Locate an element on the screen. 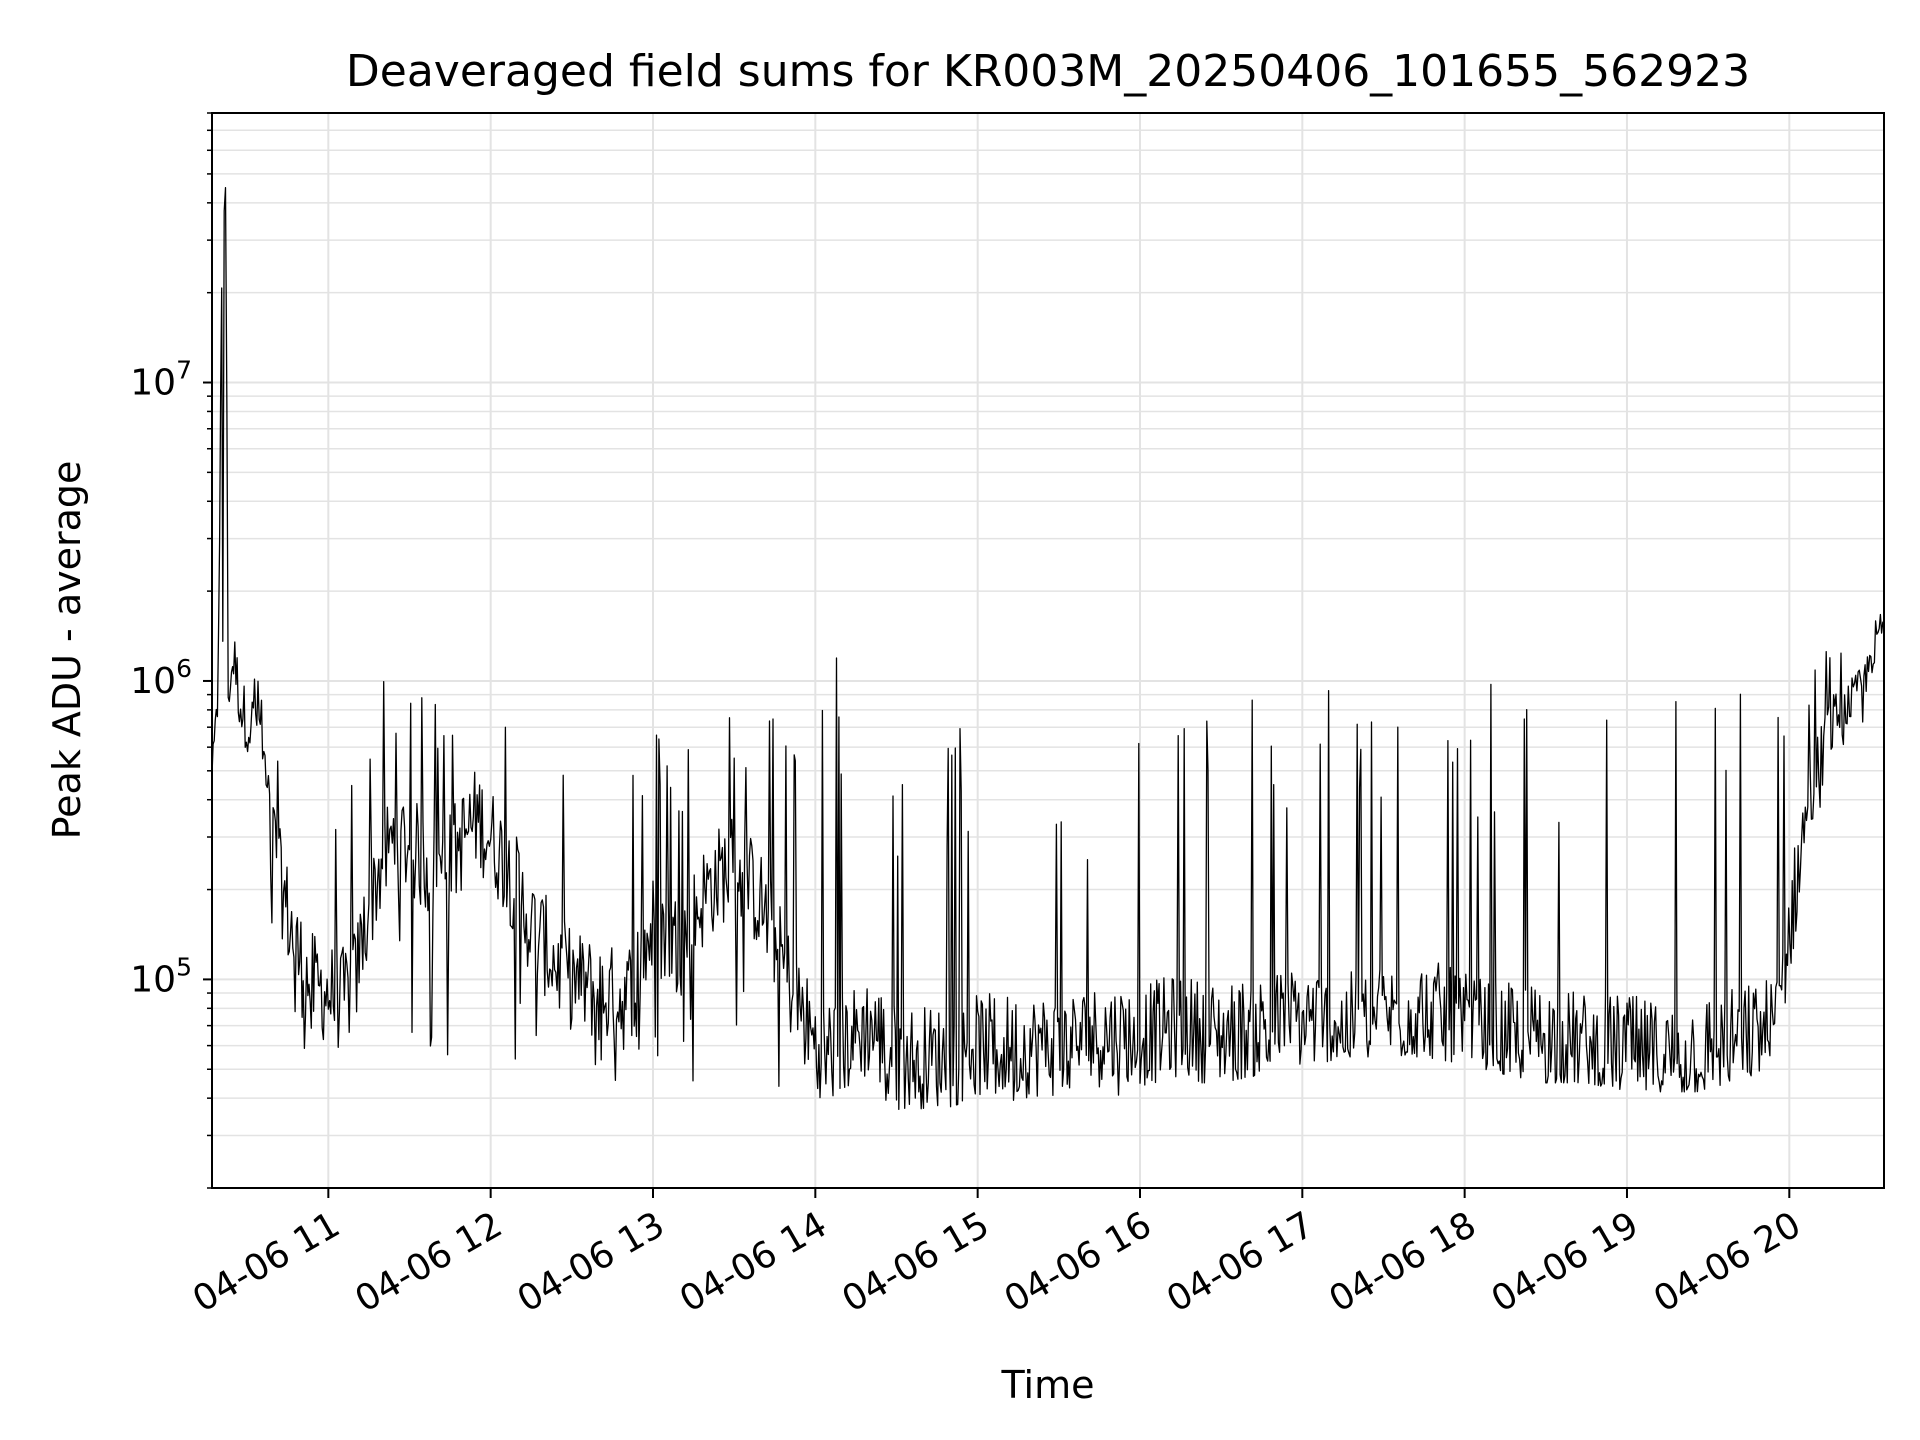 This screenshot has width=1920, height=1440. y-tick-label: 10⁶ is located at coordinates (161, 678).